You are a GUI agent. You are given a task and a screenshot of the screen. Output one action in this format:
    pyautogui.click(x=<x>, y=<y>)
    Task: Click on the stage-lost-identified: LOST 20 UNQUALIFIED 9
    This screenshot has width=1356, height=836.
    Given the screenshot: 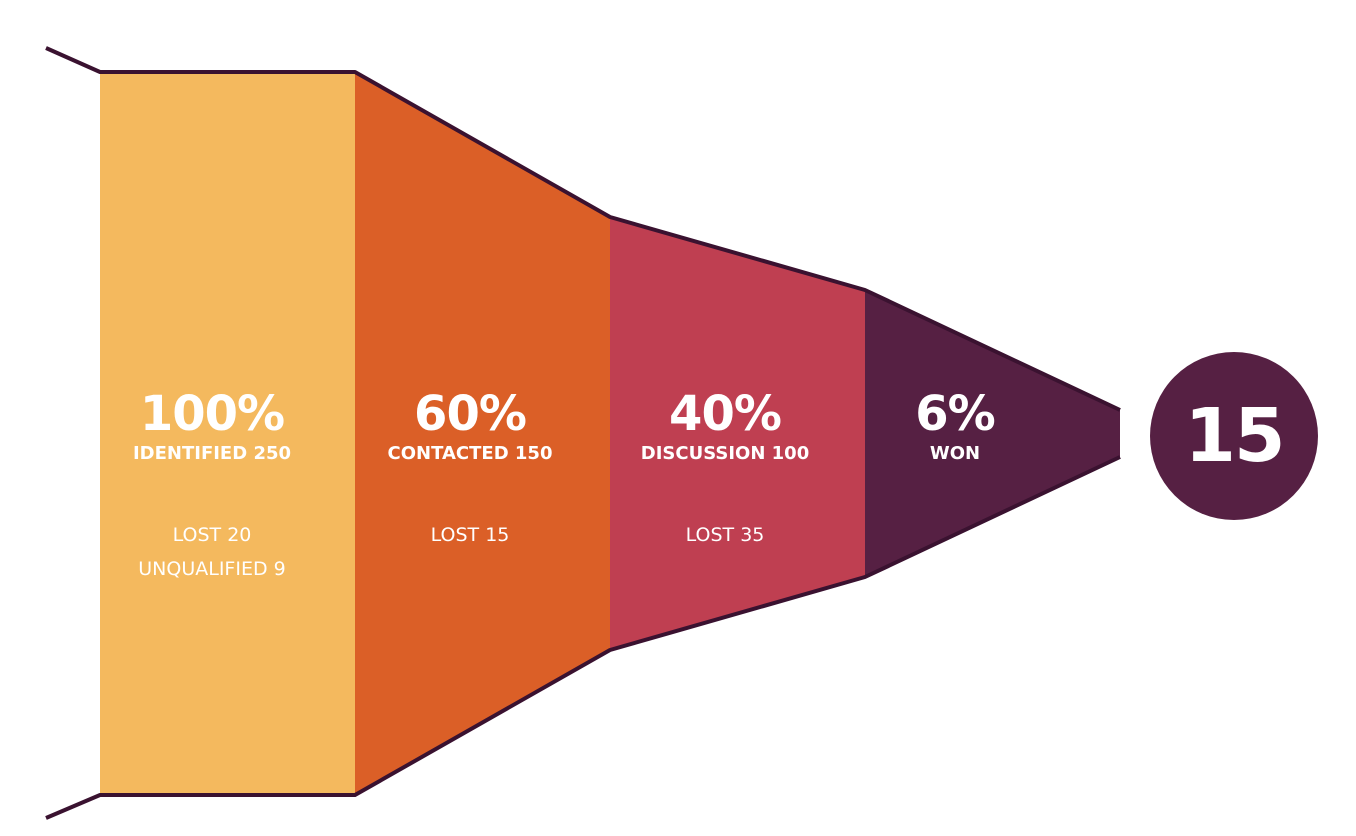 What is the action you would take?
    pyautogui.click(x=212, y=552)
    